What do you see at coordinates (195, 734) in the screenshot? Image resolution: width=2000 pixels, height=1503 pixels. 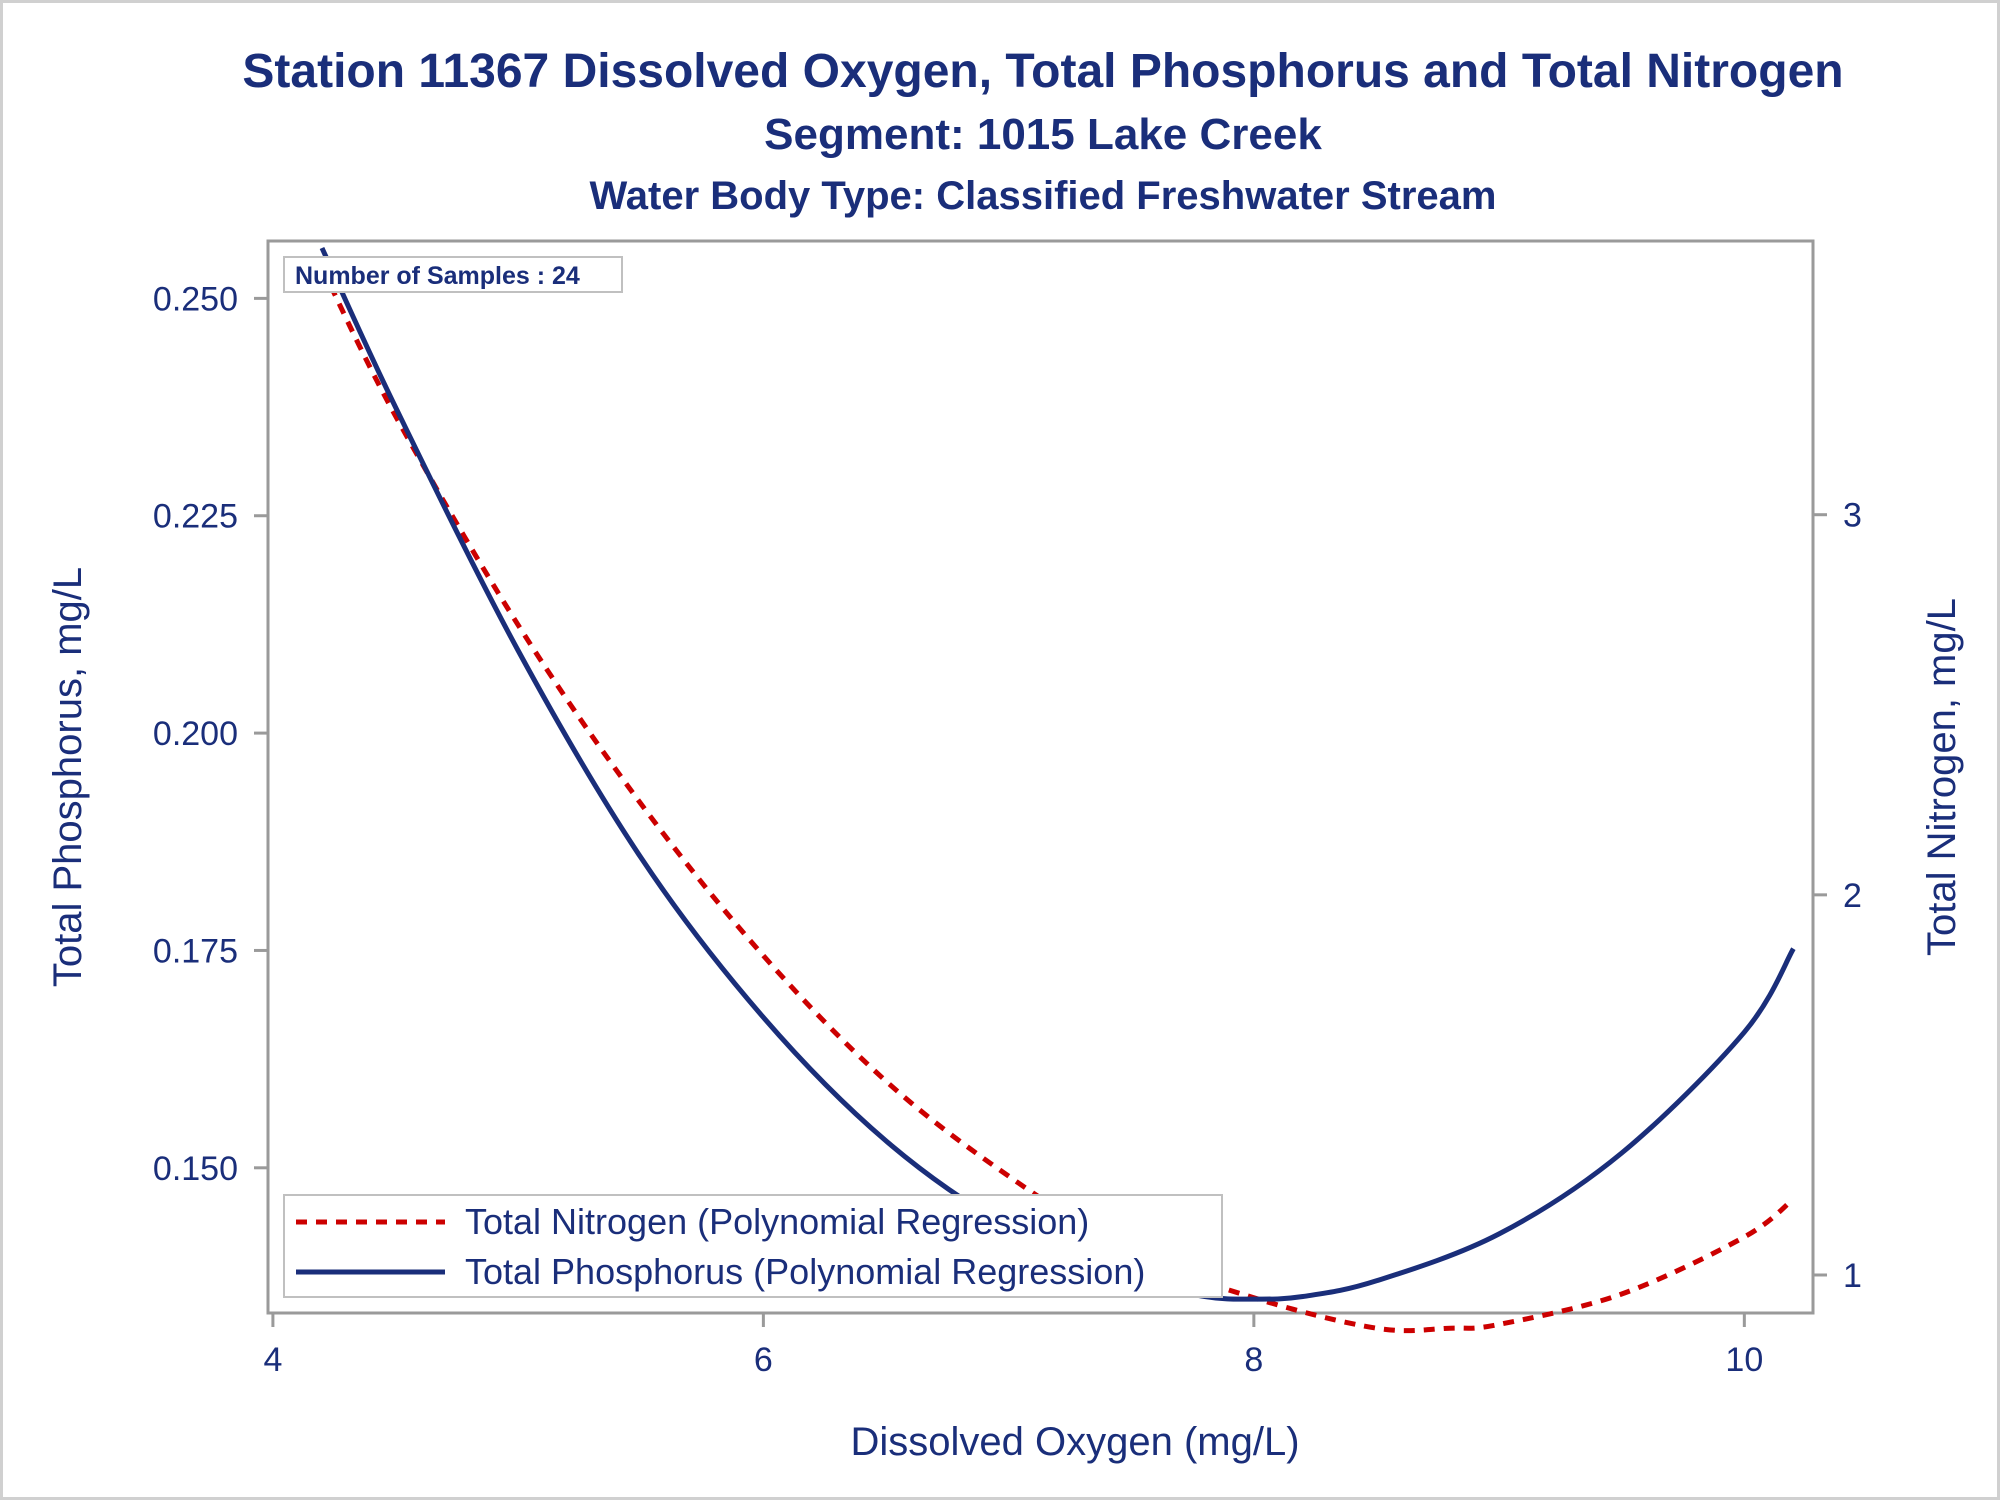 I see `y-tick-label: 0.200` at bounding box center [195, 734].